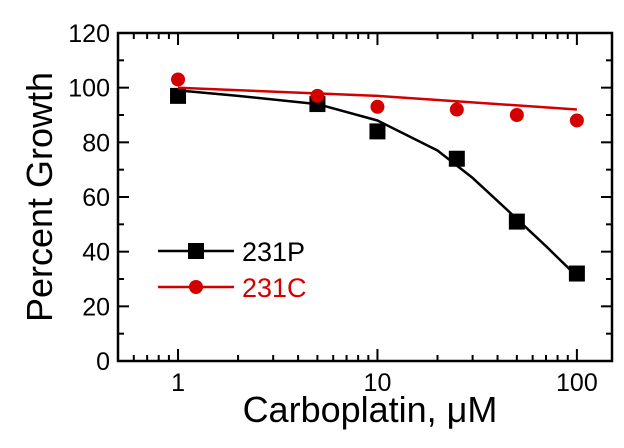 This screenshot has height=448, width=624. I want to click on legend-label-231C: 231C, so click(274, 288).